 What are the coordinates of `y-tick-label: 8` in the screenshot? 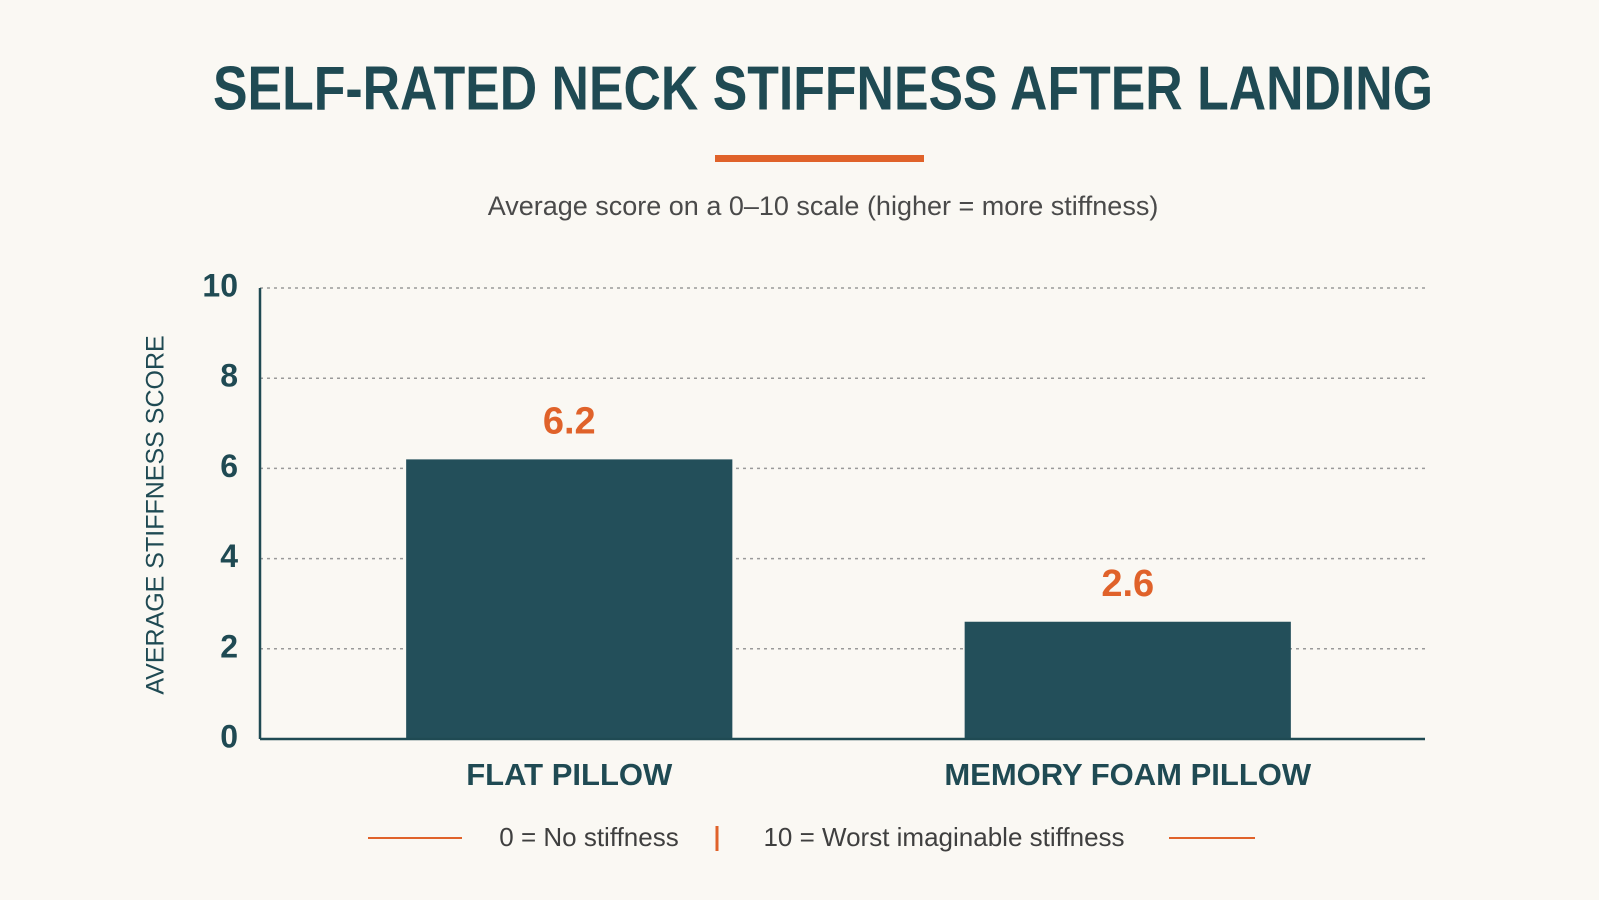 It's located at (229, 376).